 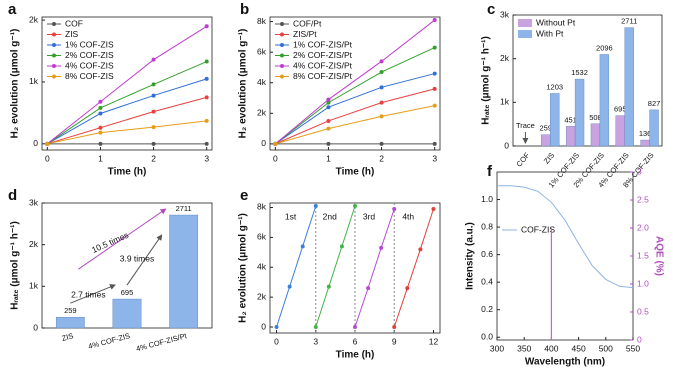 What do you see at coordinates (394, 341) in the screenshot?
I see `x-tick-label: 9` at bounding box center [394, 341].